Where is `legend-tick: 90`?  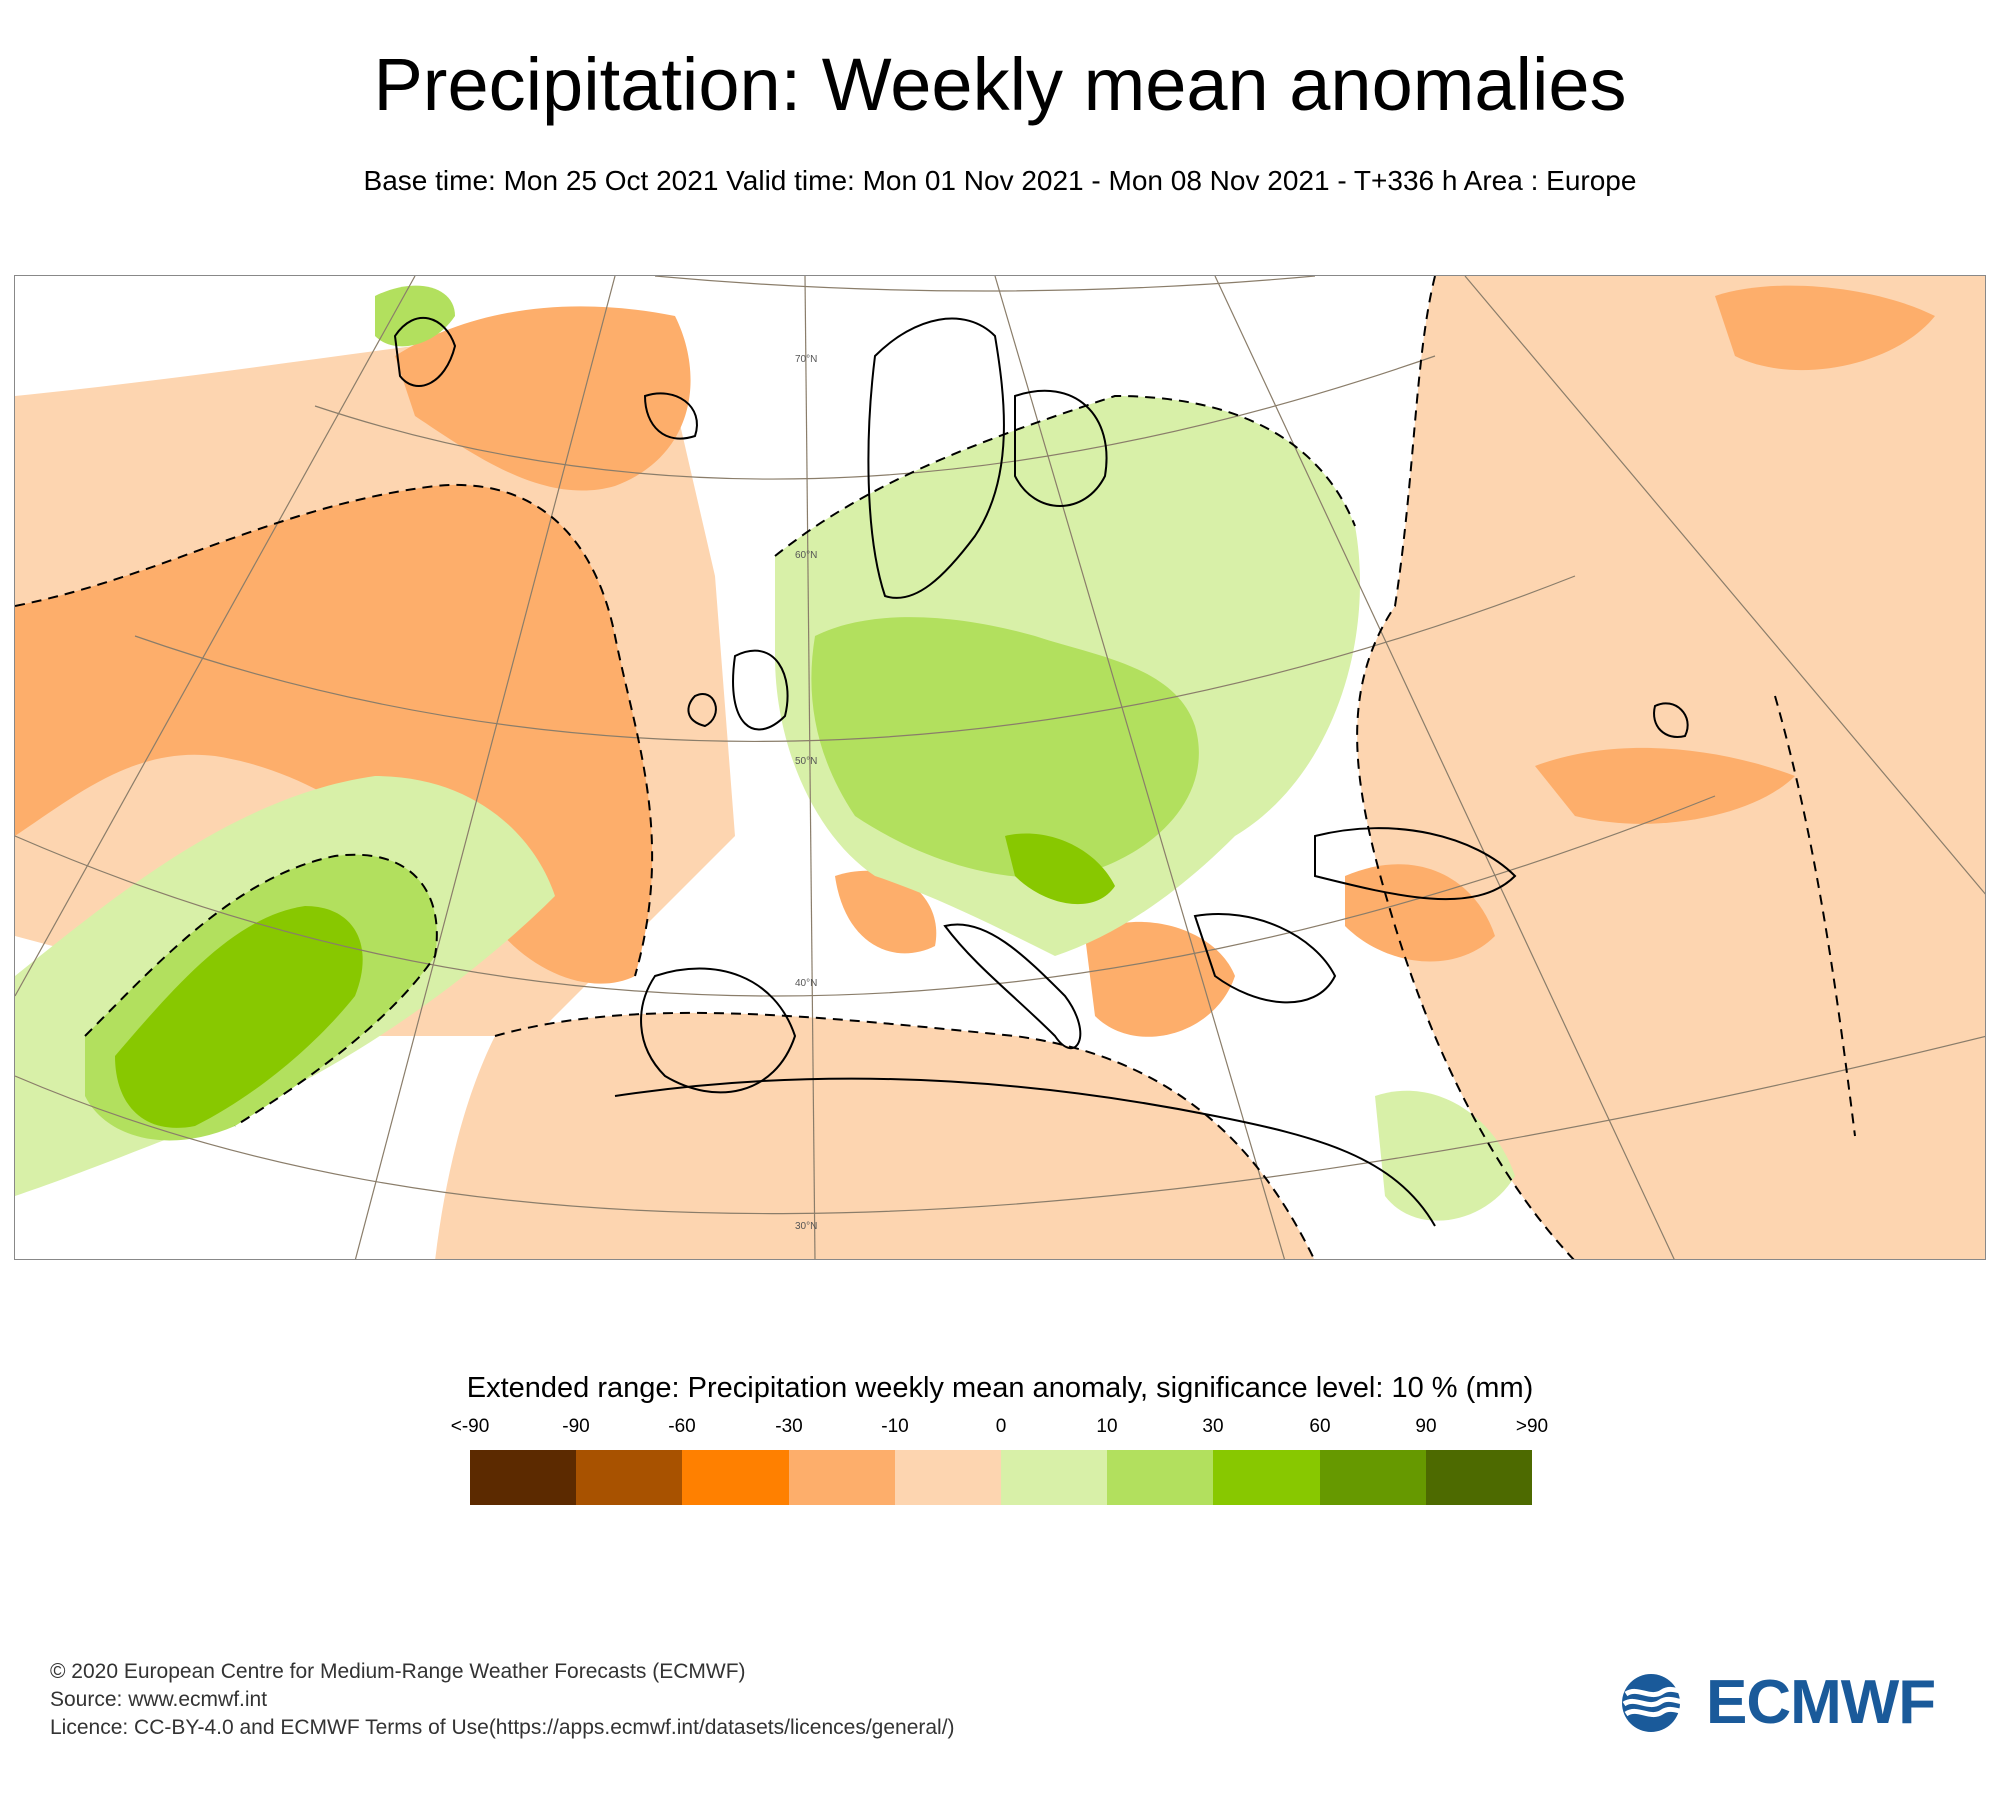
legend-tick: 90 is located at coordinates (1426, 1426).